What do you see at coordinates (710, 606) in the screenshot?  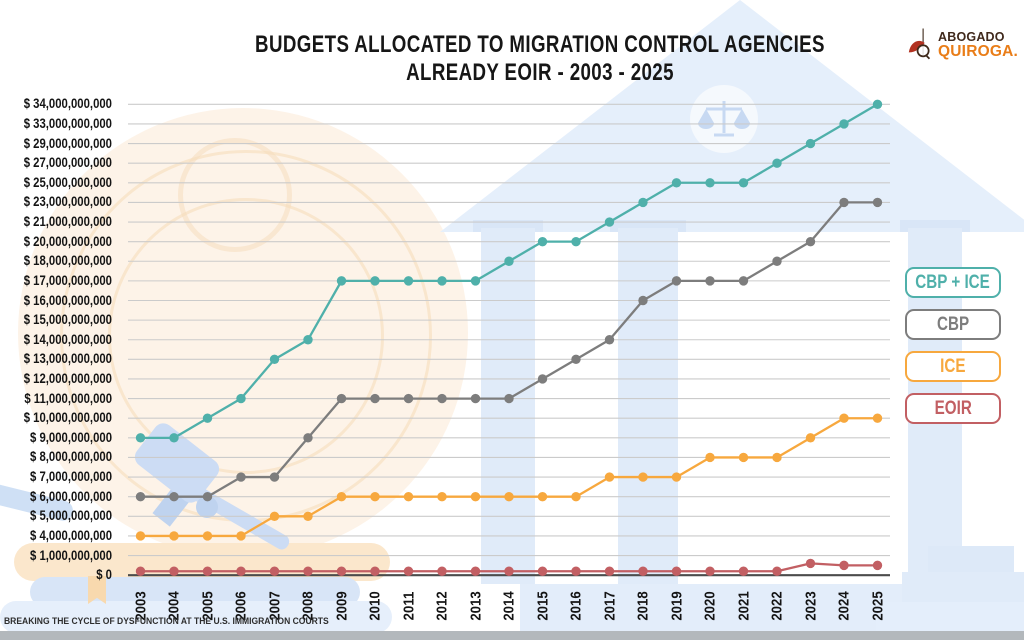 I see `x-axis-tick-label: 2020` at bounding box center [710, 606].